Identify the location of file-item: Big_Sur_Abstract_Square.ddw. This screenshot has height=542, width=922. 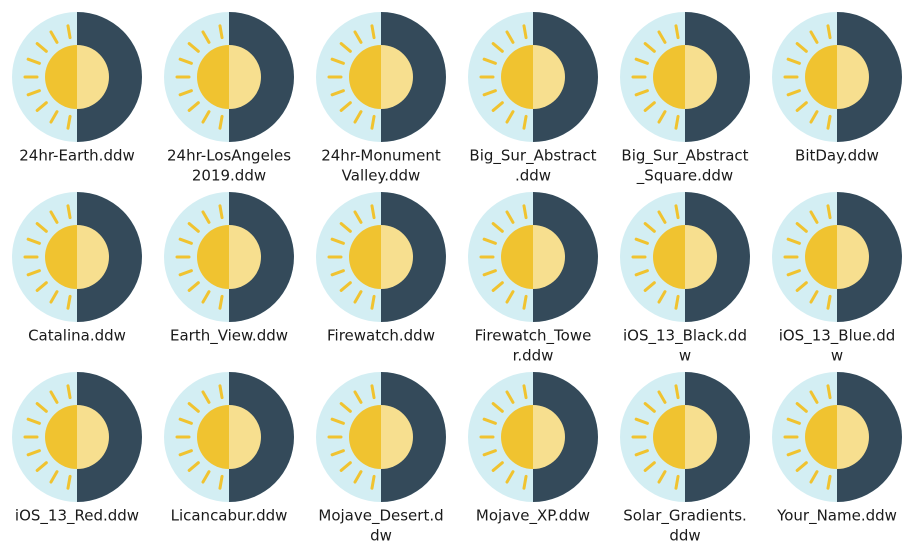
(685, 99).